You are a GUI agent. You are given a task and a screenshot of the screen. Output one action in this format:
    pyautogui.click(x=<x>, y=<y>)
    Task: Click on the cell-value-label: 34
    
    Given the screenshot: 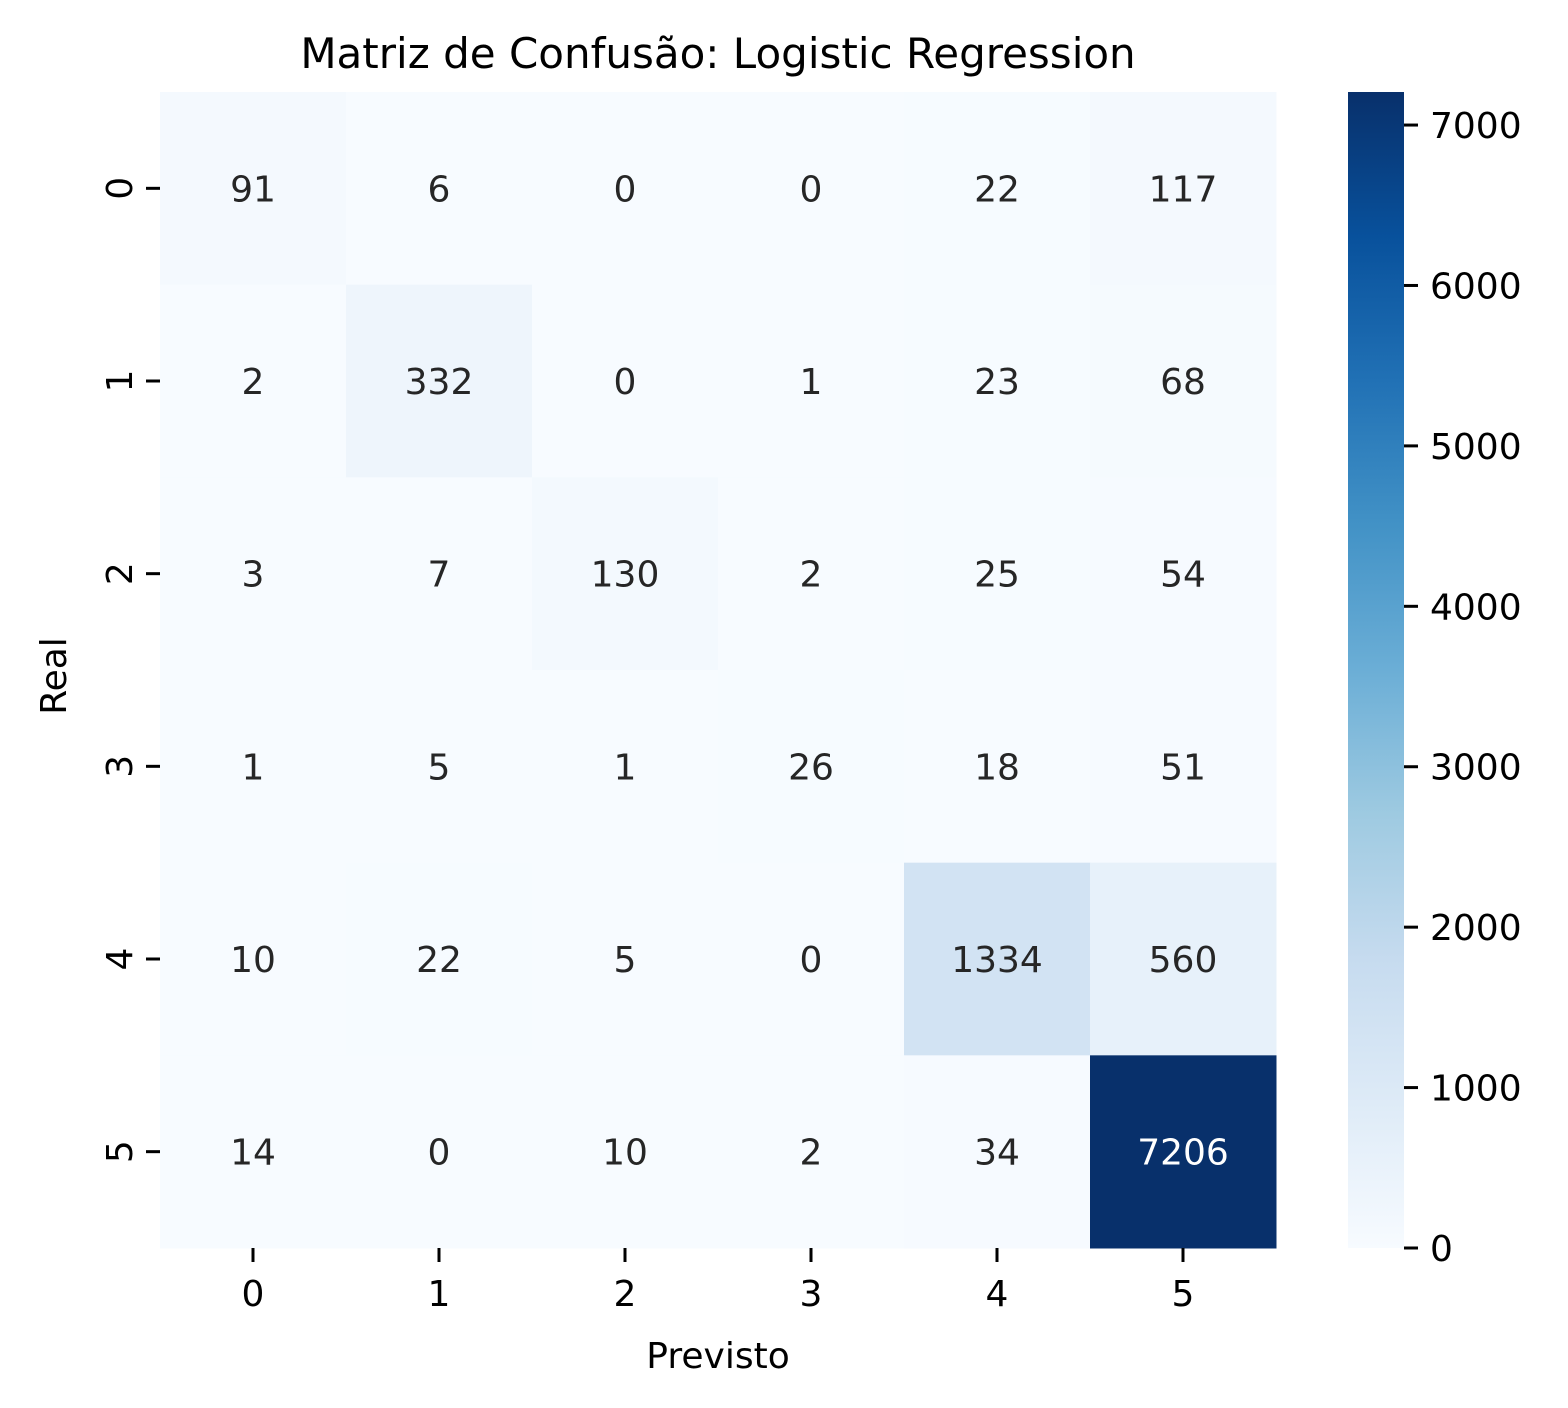 What is the action you would take?
    pyautogui.click(x=997, y=1153)
    